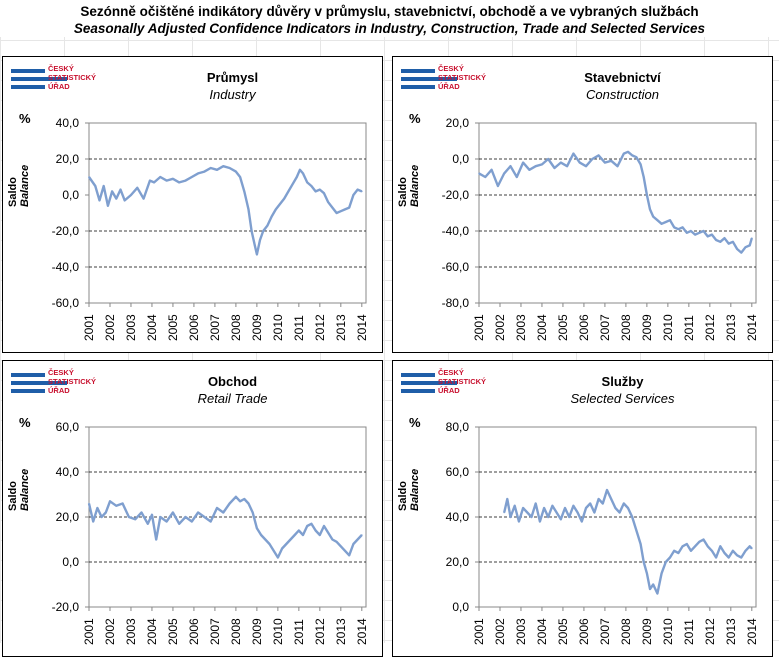 The height and width of the screenshot is (657, 779). Describe the element at coordinates (456, 78) in the screenshot. I see `csu-logo: ČESKÝ STATISTICKÝ ÚŘAD` at that location.